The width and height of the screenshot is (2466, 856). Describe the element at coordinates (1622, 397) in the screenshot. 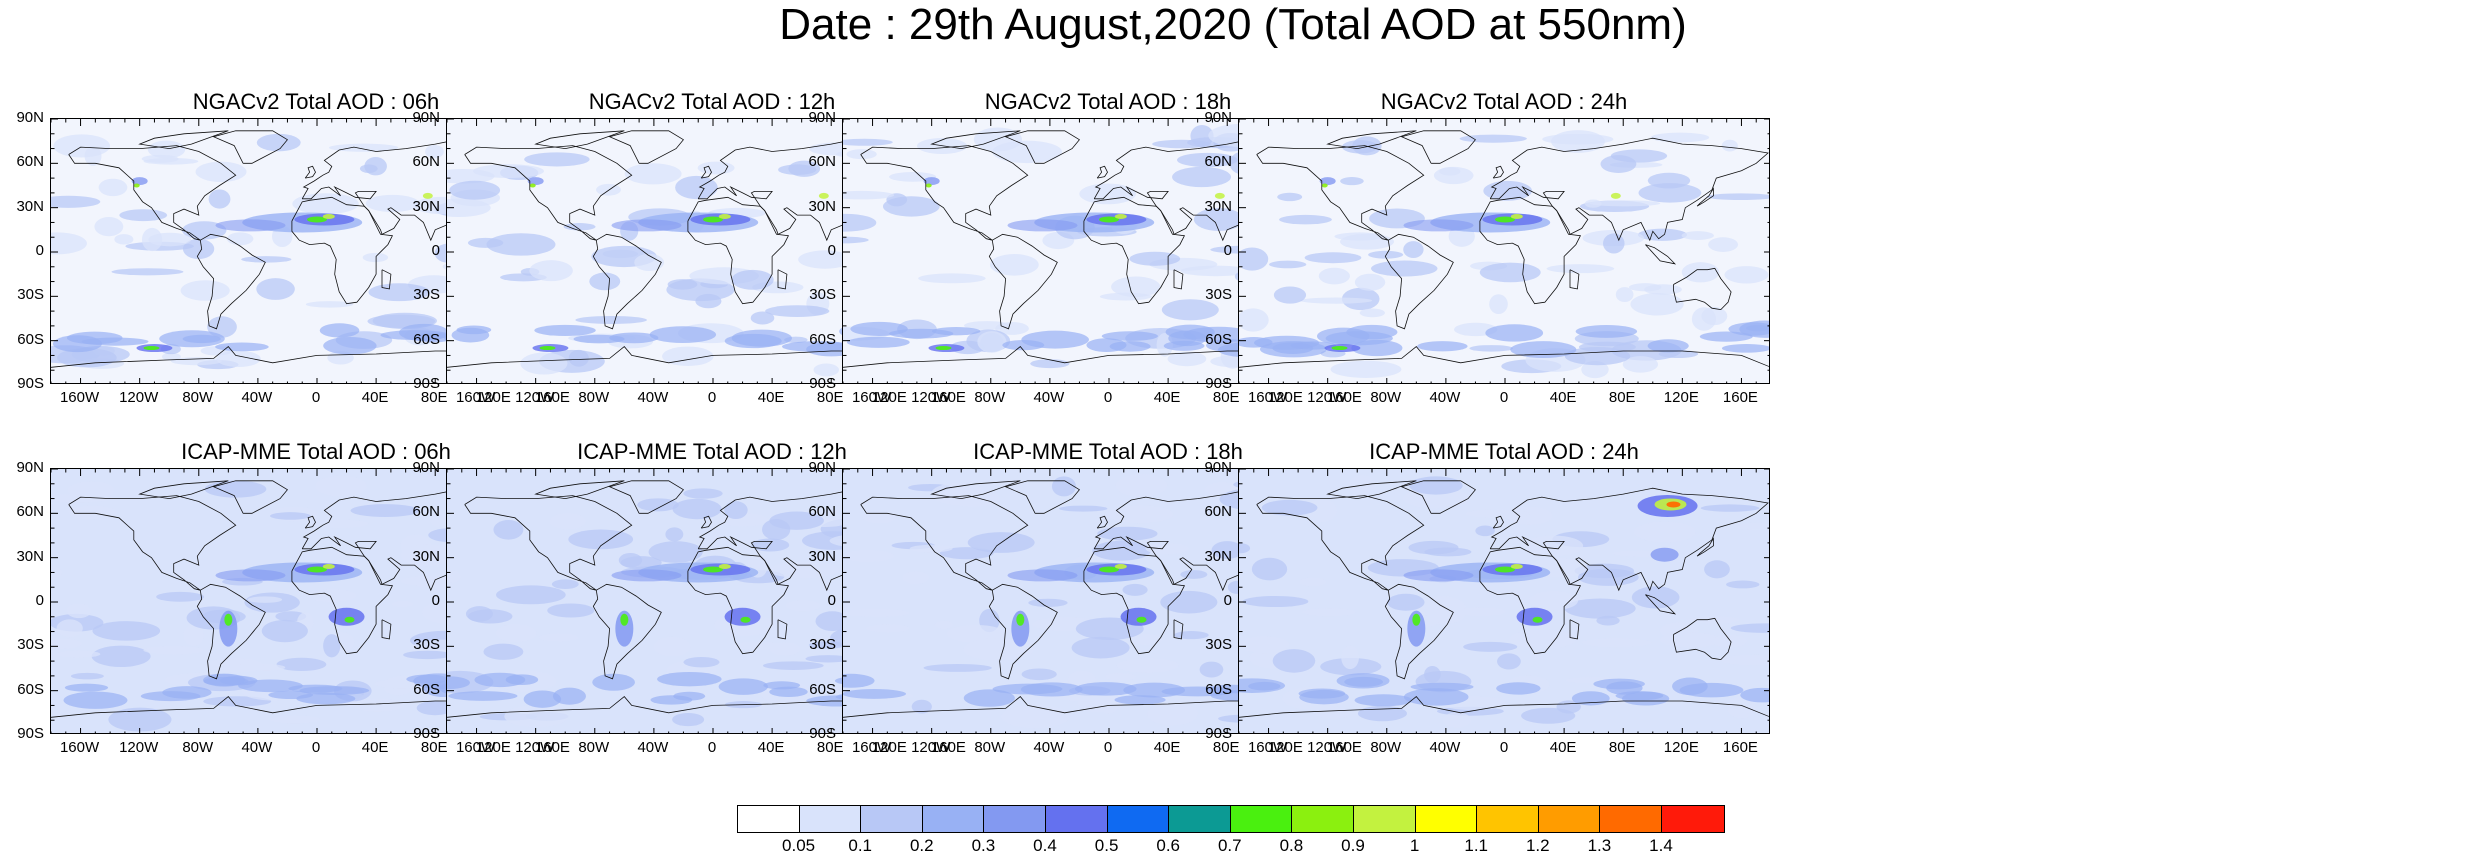

I see `longitude-label: 80E` at that location.